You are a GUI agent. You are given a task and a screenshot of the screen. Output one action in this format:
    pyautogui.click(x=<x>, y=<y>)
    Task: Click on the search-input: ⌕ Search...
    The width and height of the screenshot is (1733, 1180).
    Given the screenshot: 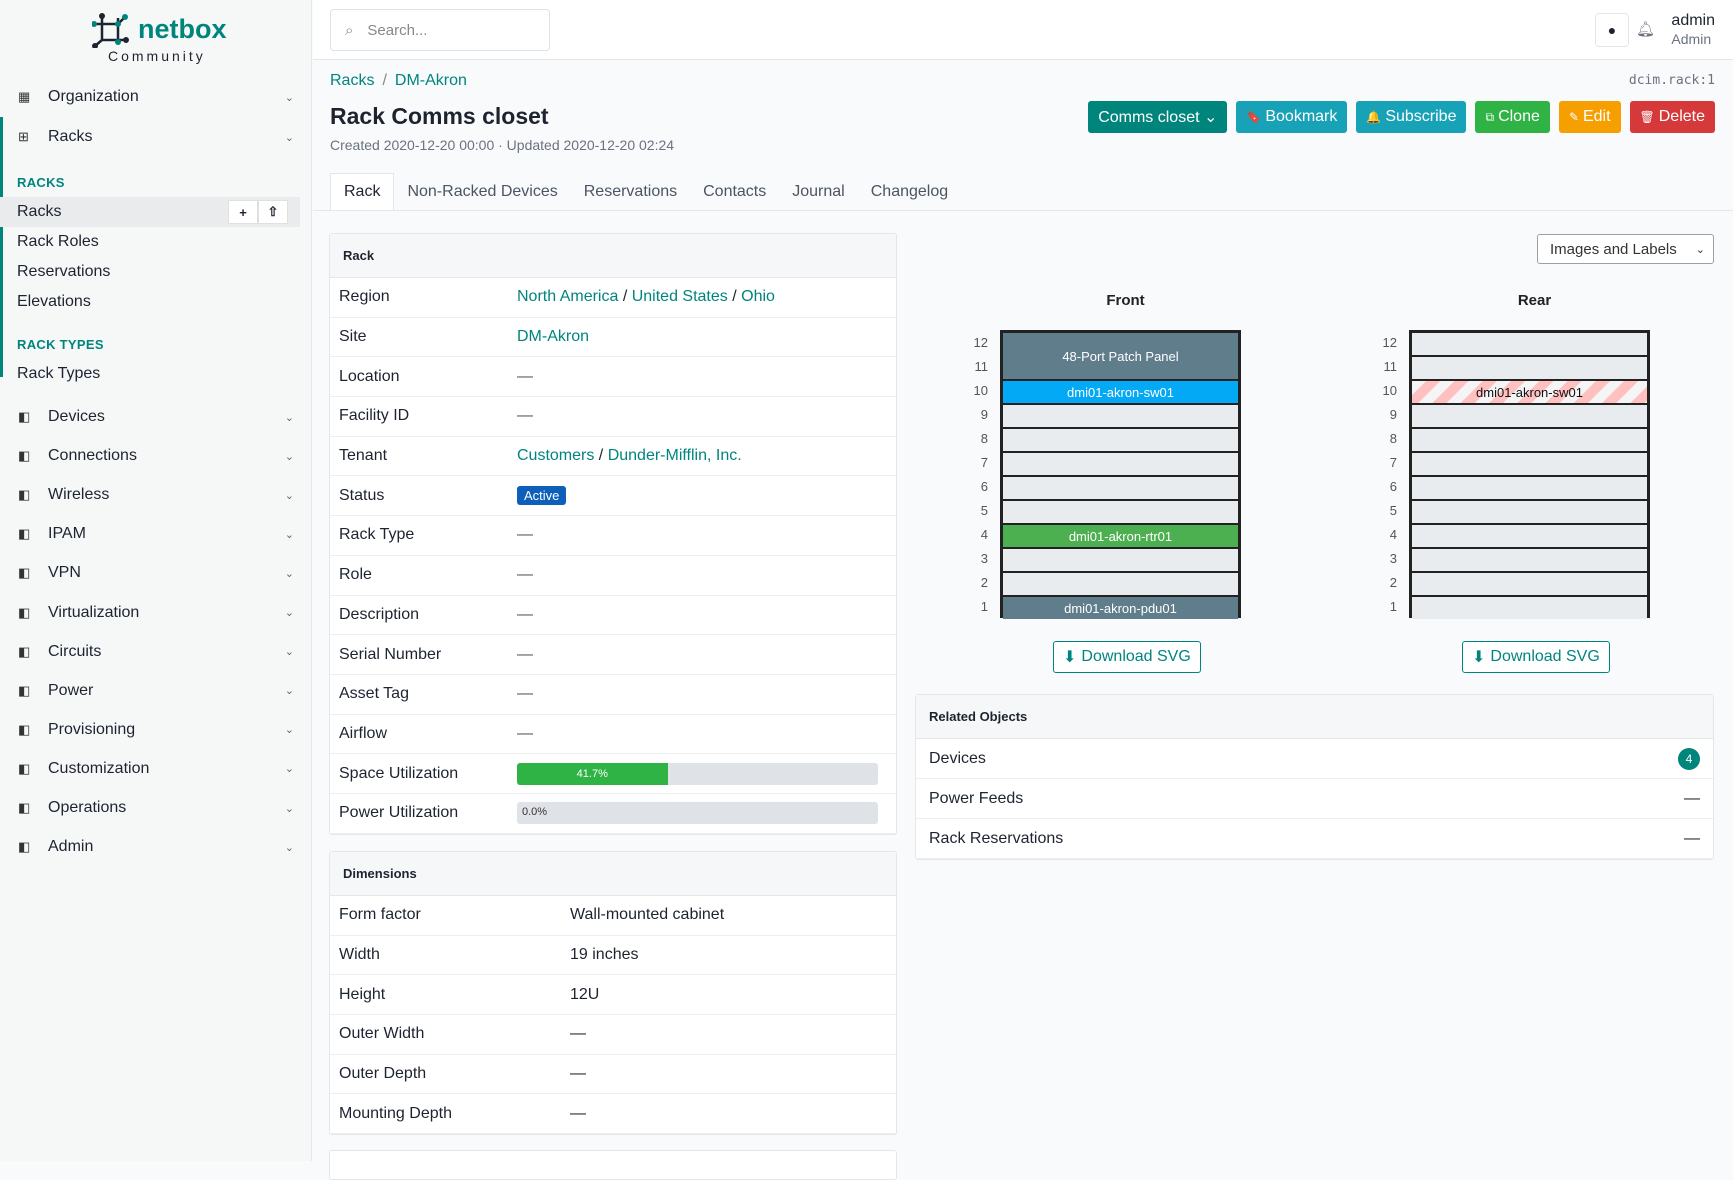 What is the action you would take?
    pyautogui.click(x=440, y=30)
    